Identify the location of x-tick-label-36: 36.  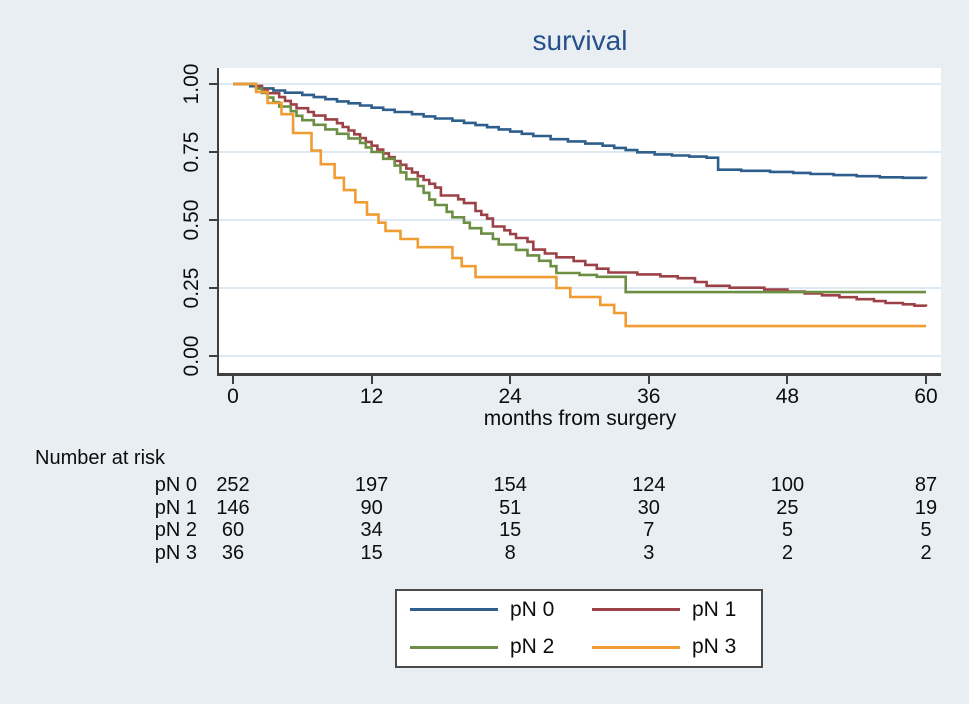
(649, 396).